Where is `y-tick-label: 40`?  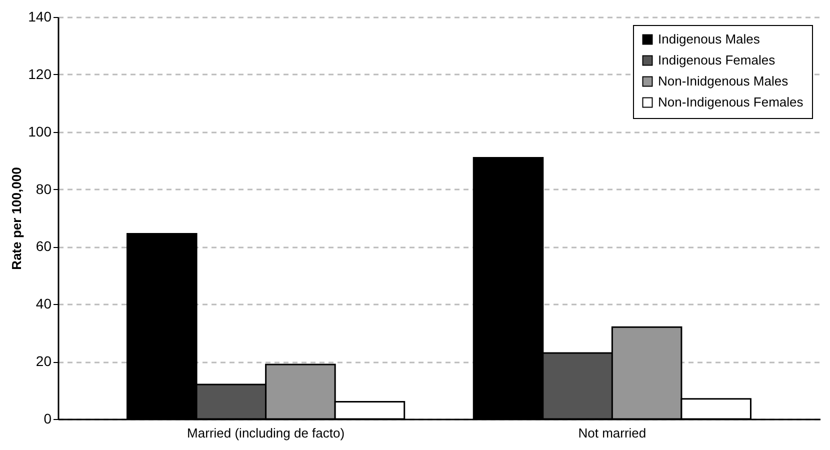
y-tick-label: 40 is located at coordinates (44, 304).